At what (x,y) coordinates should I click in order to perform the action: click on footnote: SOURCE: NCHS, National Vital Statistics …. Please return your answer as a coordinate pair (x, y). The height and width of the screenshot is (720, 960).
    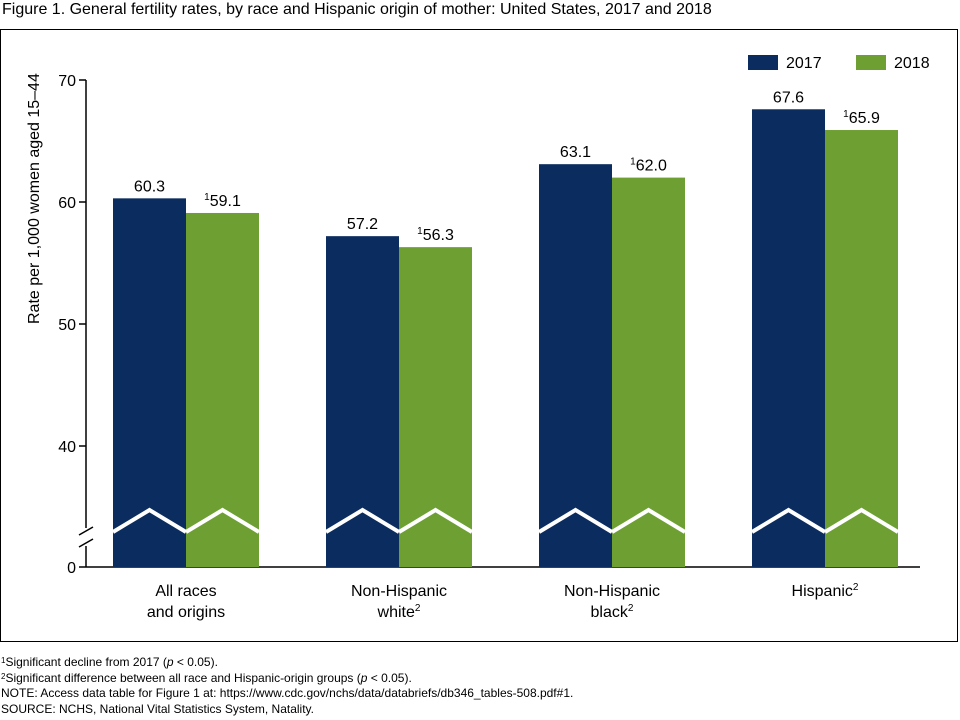
    Looking at the image, I should click on (157, 708).